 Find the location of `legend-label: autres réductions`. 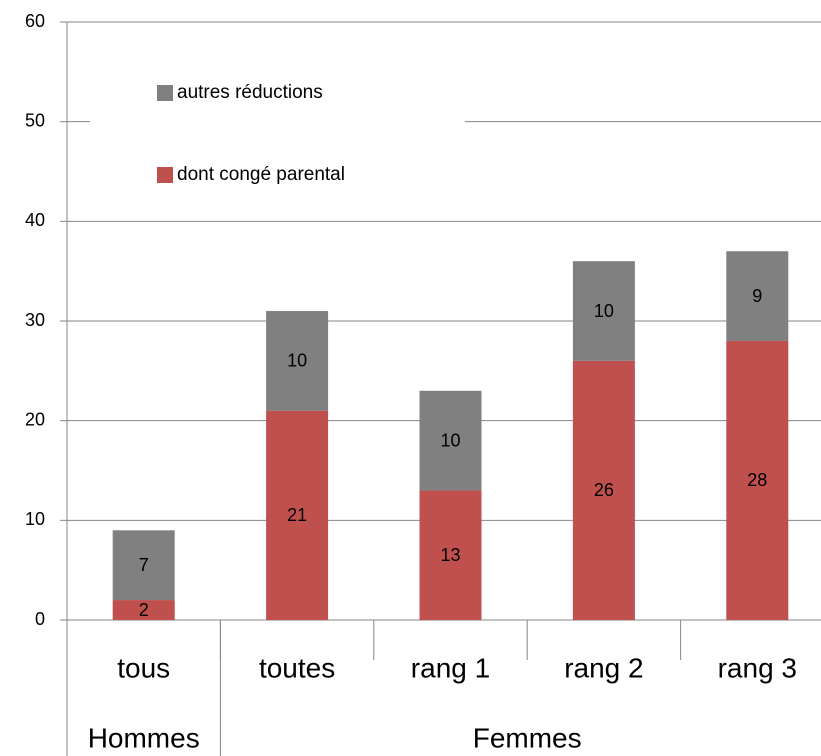

legend-label: autres réductions is located at coordinates (250, 92).